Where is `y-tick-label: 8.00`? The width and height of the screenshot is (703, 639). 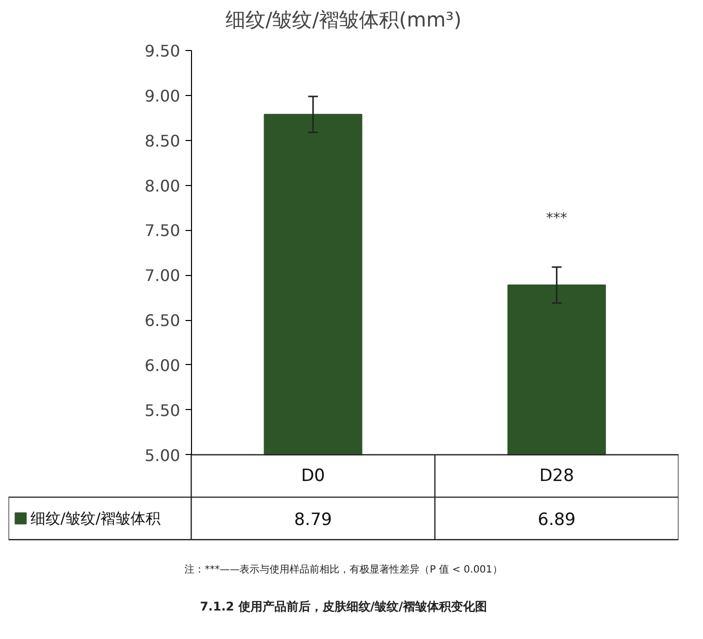 y-tick-label: 8.00 is located at coordinates (162, 186).